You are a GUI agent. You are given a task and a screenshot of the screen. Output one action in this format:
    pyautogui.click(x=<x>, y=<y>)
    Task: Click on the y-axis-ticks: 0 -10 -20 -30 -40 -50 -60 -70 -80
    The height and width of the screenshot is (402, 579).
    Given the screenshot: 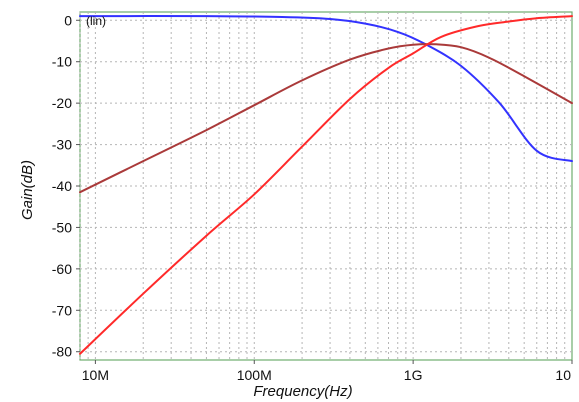 What is the action you would take?
    pyautogui.click(x=66, y=186)
    